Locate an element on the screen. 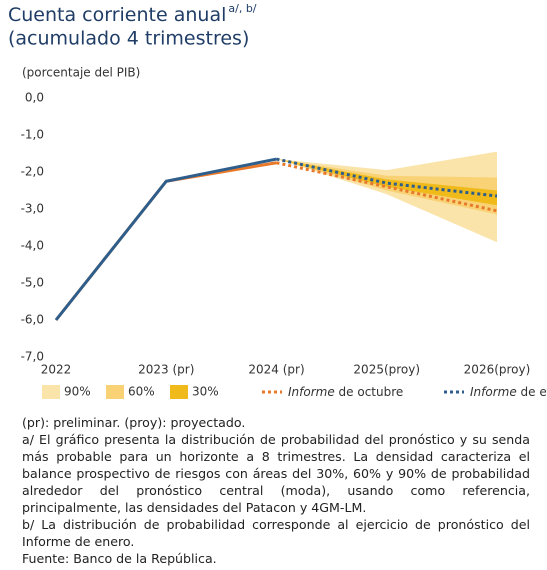 This screenshot has height=570, width=547. legend-label: Informe de octubre is located at coordinates (345, 392).